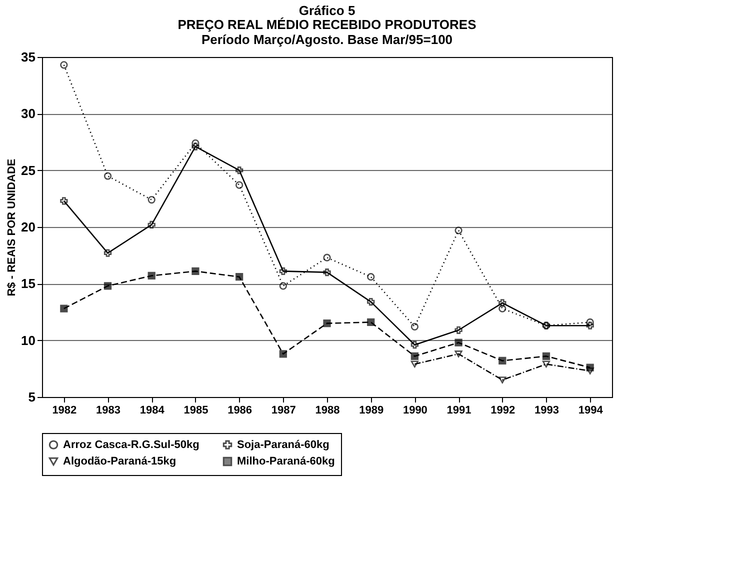 The image size is (742, 584). What do you see at coordinates (28, 57) in the screenshot?
I see `y-tick-label: 35` at bounding box center [28, 57].